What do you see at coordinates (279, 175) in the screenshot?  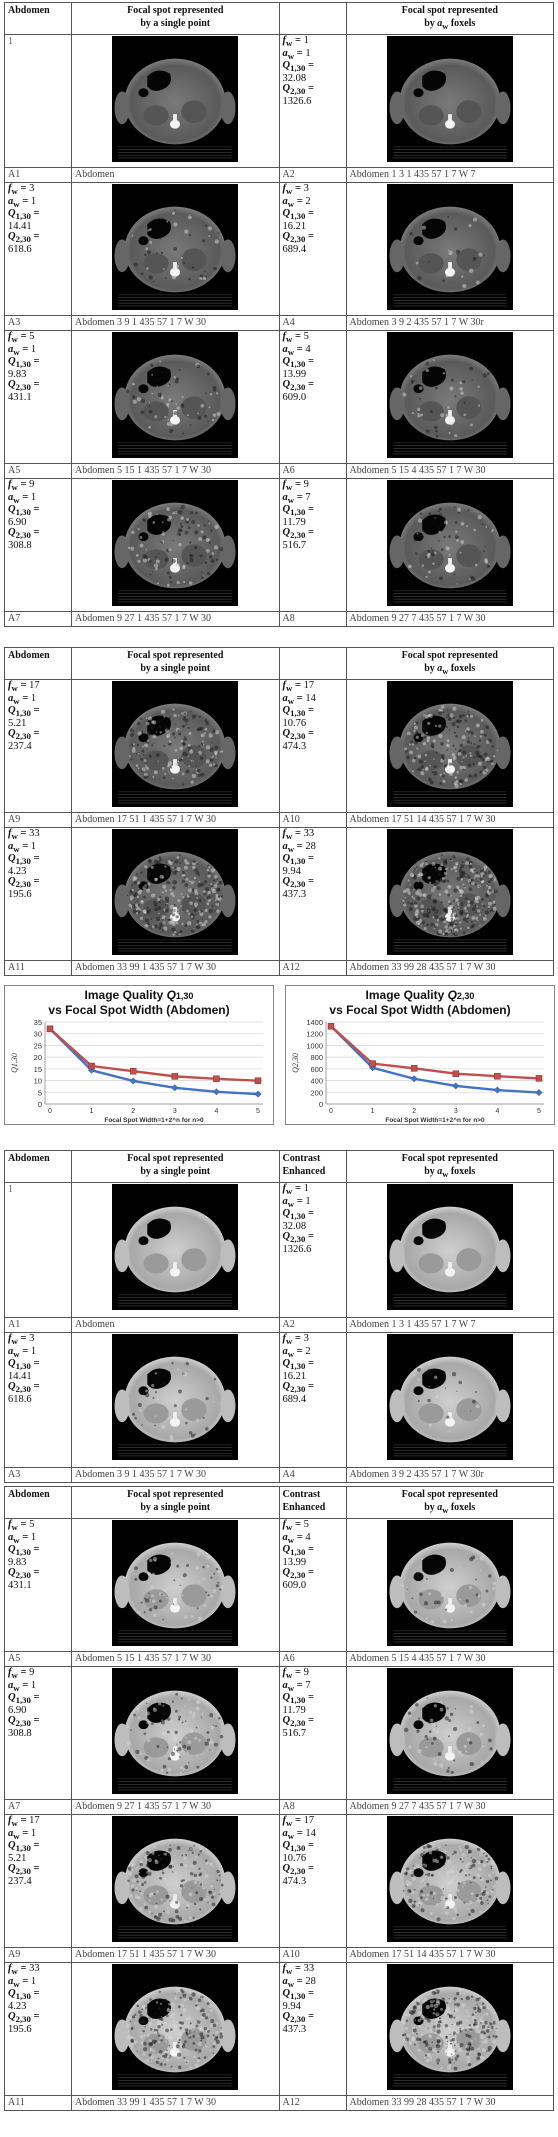 I see `label-row: A1 Abdomen A2 Abdomen 1 3 1 435 57 1 7 W 7` at bounding box center [279, 175].